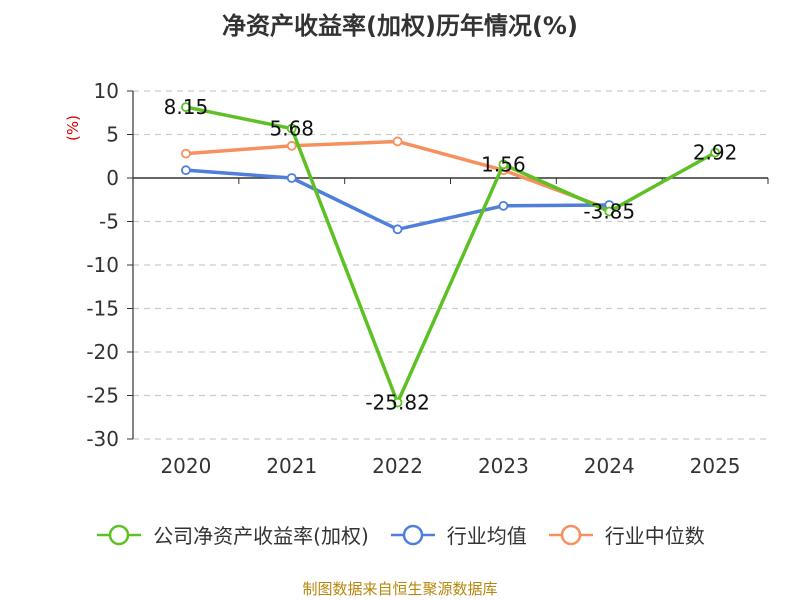  I want to click on data-label: 8.15, so click(186, 107).